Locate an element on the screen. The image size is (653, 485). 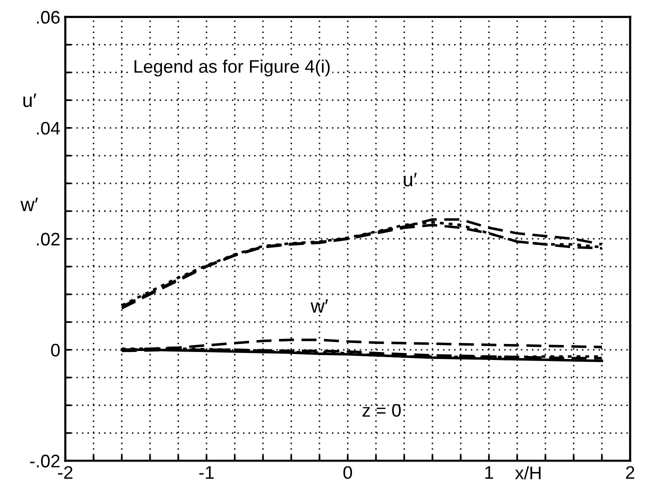
x-tick-label: 0 is located at coordinates (347, 472).